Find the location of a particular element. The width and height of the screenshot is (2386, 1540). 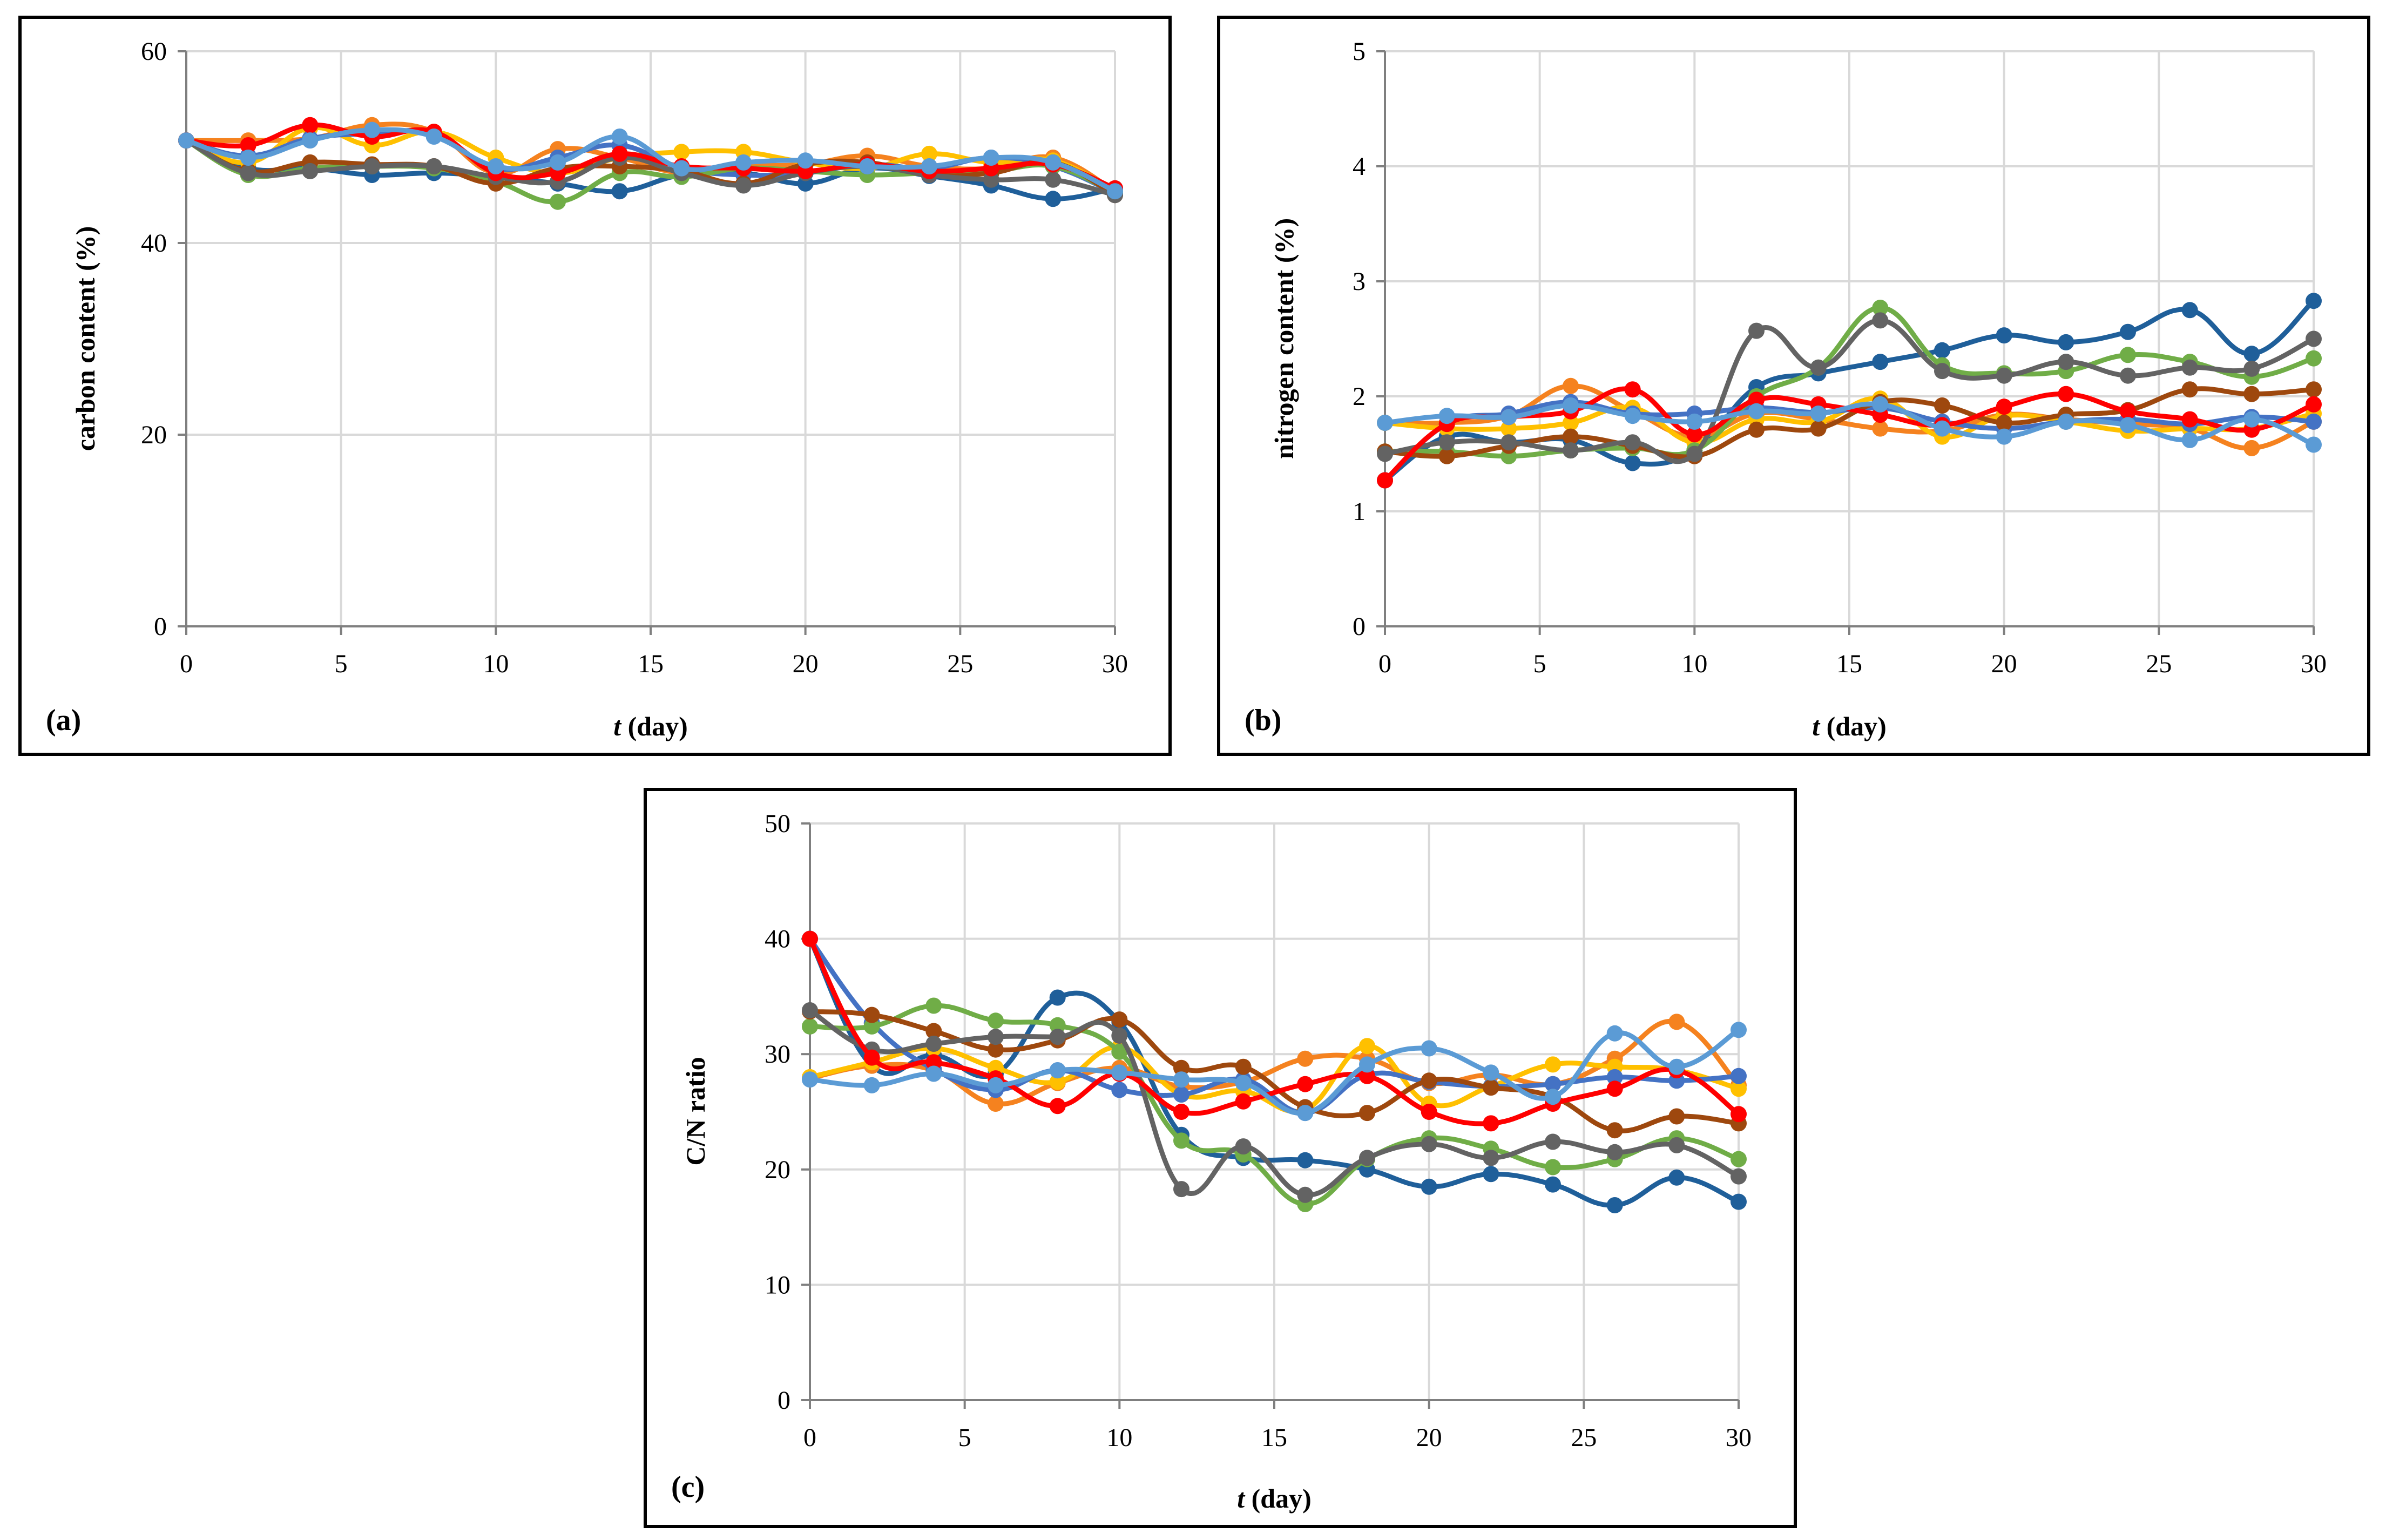

series-c-S7 is located at coordinates (1274, 1102).